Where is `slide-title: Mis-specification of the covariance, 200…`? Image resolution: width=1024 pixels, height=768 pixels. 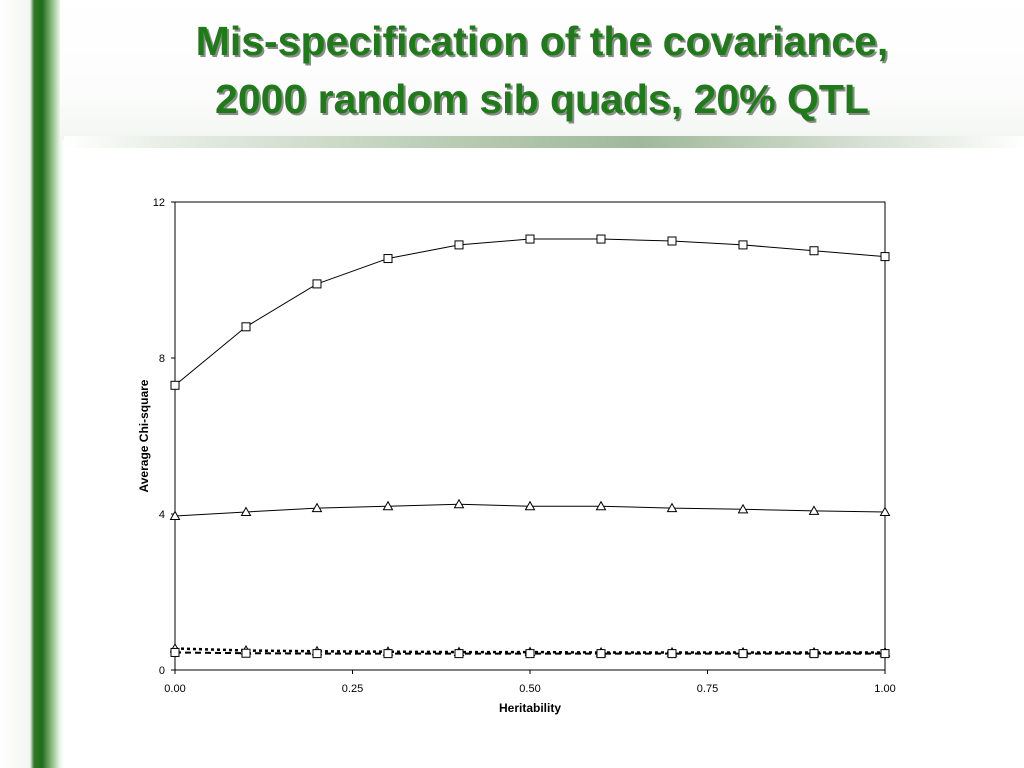 slide-title: Mis-specification of the covariance, 200… is located at coordinates (542, 70).